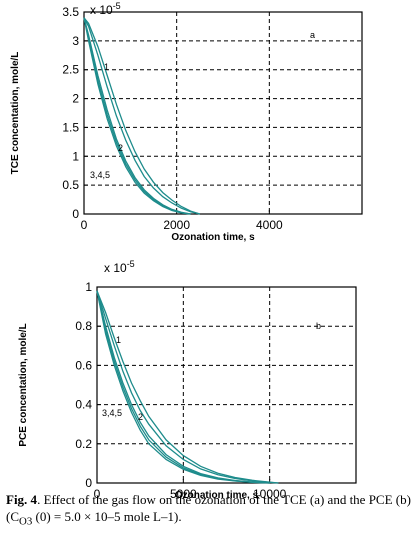 Image resolution: width=420 pixels, height=549 pixels. What do you see at coordinates (83, 365) in the screenshot?
I see `y-tick-label: 0.6` at bounding box center [83, 365].